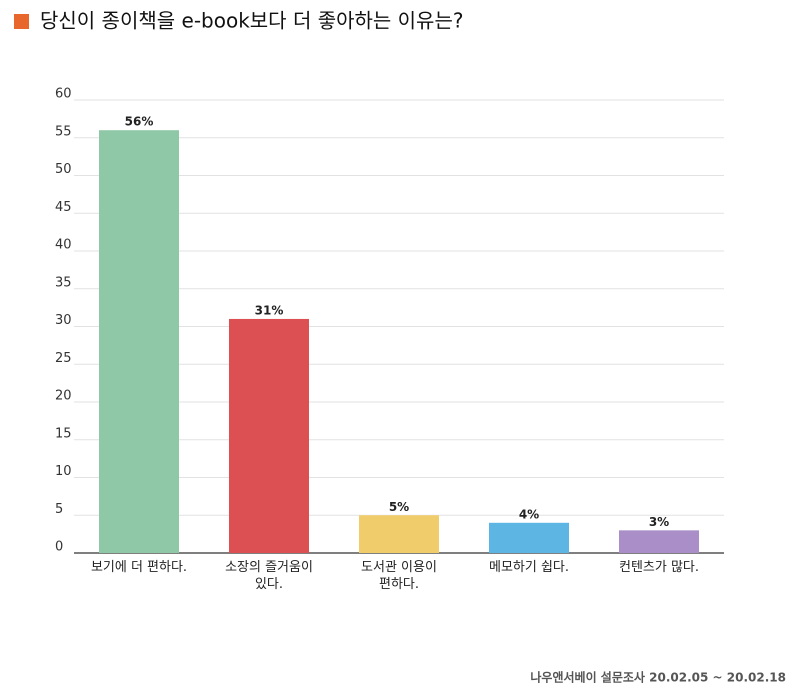 This screenshot has height=696, width=800. What do you see at coordinates (63, 282) in the screenshot?
I see `y-tick-label: 35` at bounding box center [63, 282].